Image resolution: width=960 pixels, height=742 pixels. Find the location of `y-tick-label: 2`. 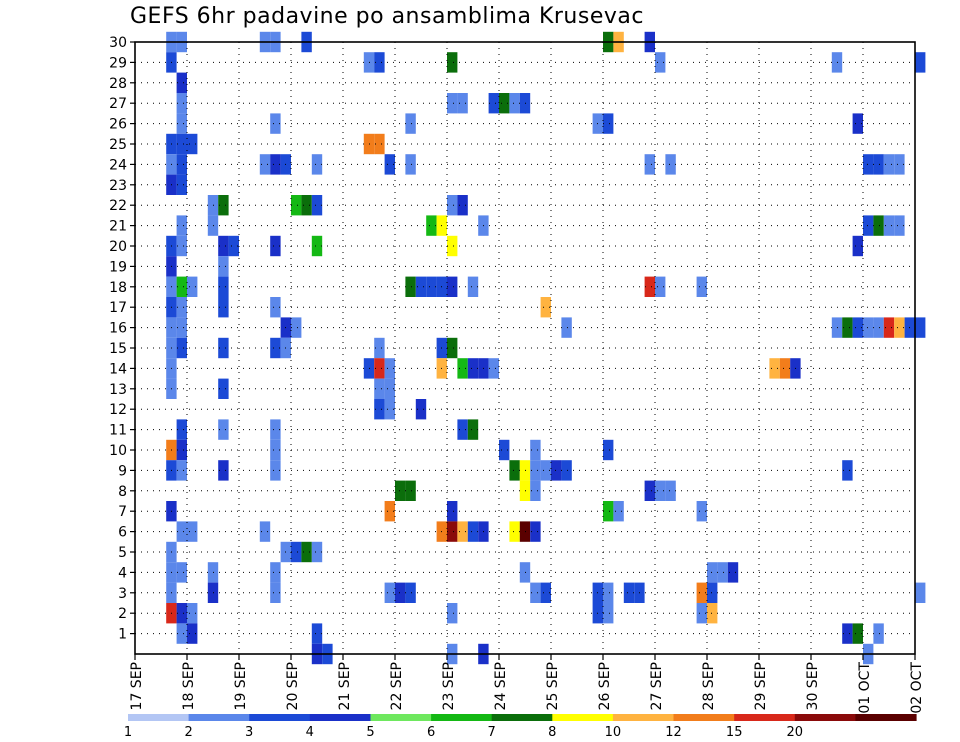

y-tick-label: 2 is located at coordinates (122, 614).